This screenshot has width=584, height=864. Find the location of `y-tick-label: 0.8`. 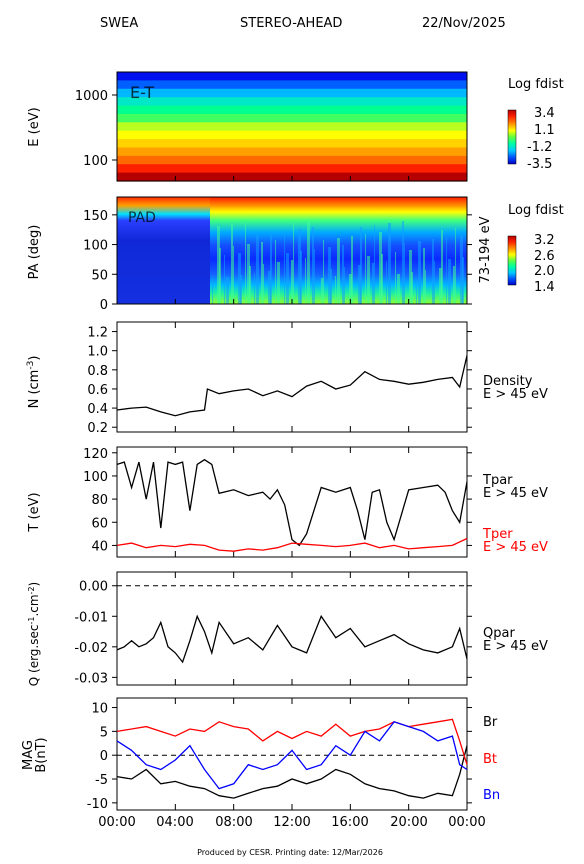

y-tick-label: 0.8 is located at coordinates (97, 371).